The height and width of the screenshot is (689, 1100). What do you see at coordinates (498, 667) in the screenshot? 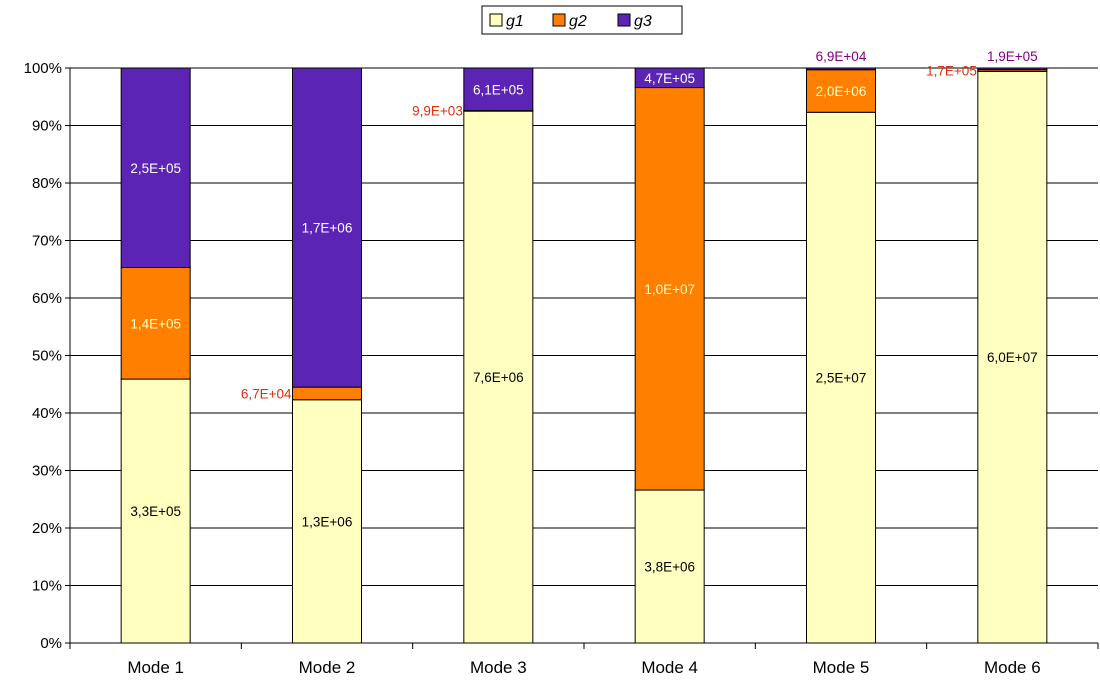
I see `x-tick-label: Mode 3` at bounding box center [498, 667].